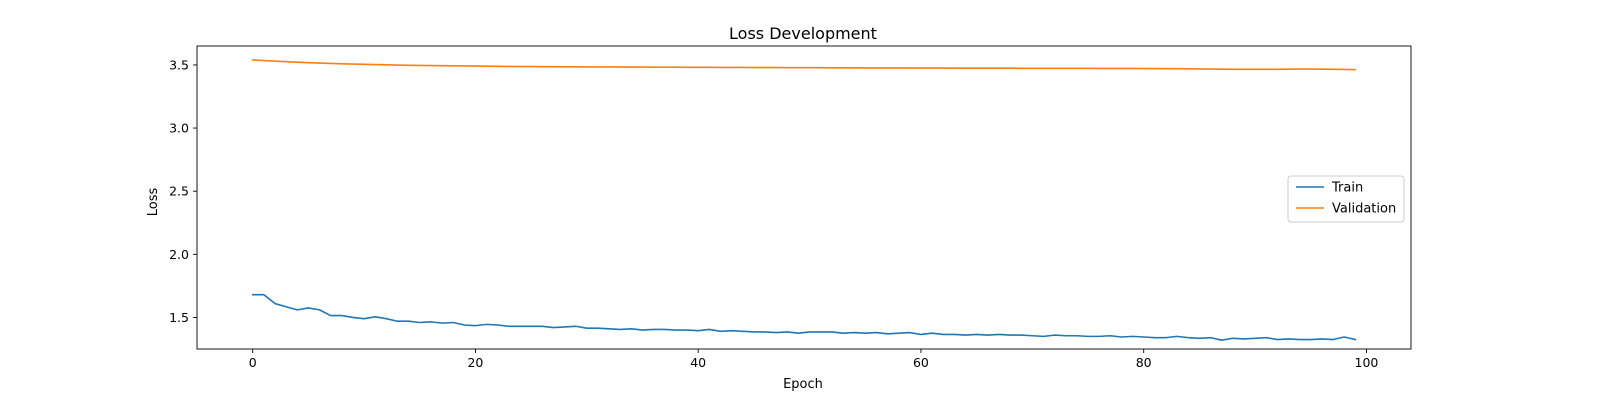 The width and height of the screenshot is (1600, 400). Describe the element at coordinates (179, 254) in the screenshot. I see `y-tick-label: 2.0` at that location.